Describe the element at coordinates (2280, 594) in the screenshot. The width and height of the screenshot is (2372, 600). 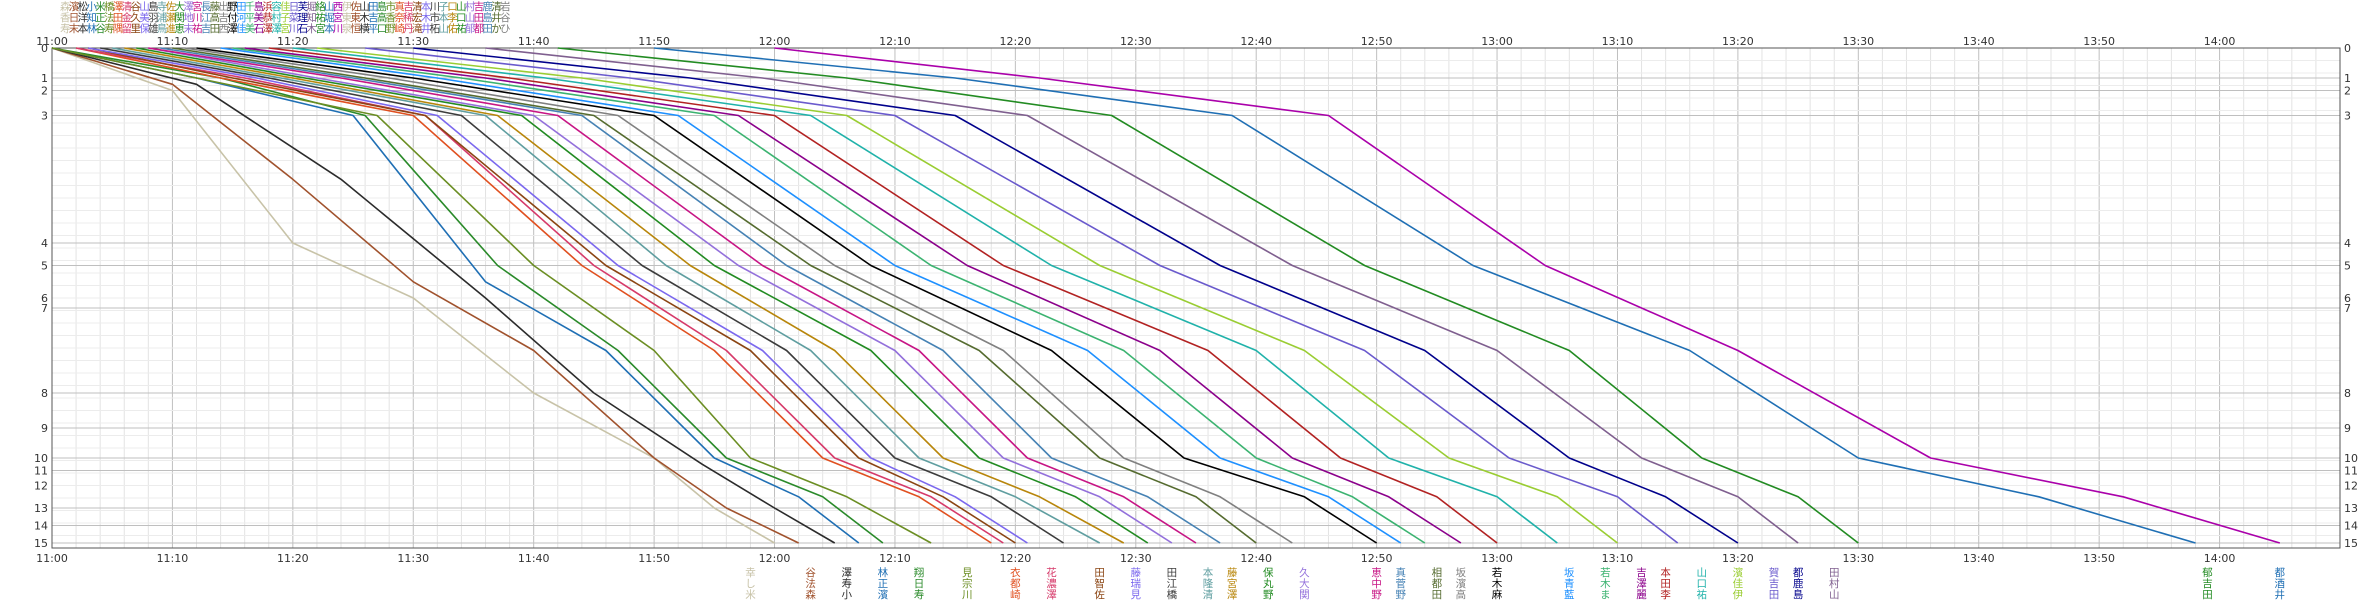
I see `bottom-runner-glyph: 井` at that location.